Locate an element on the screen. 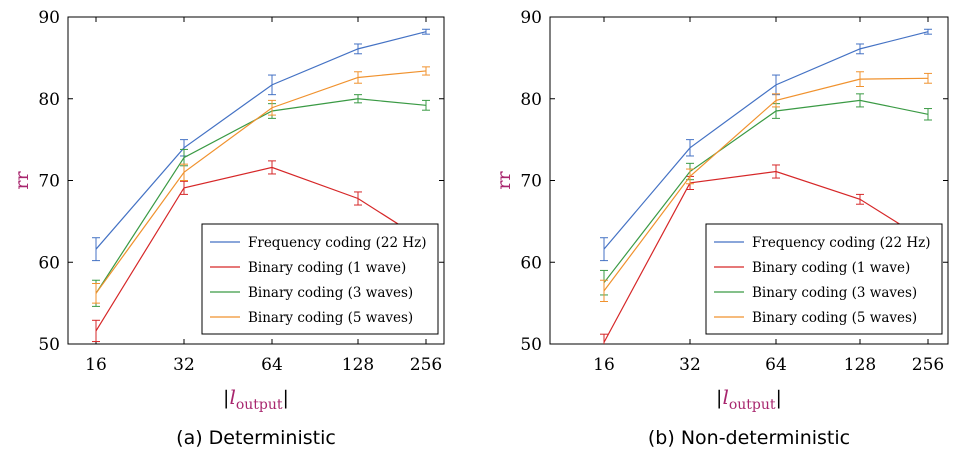 This screenshot has width=963, height=459. figure-caption: (a) Deterministic is located at coordinates (256, 438).